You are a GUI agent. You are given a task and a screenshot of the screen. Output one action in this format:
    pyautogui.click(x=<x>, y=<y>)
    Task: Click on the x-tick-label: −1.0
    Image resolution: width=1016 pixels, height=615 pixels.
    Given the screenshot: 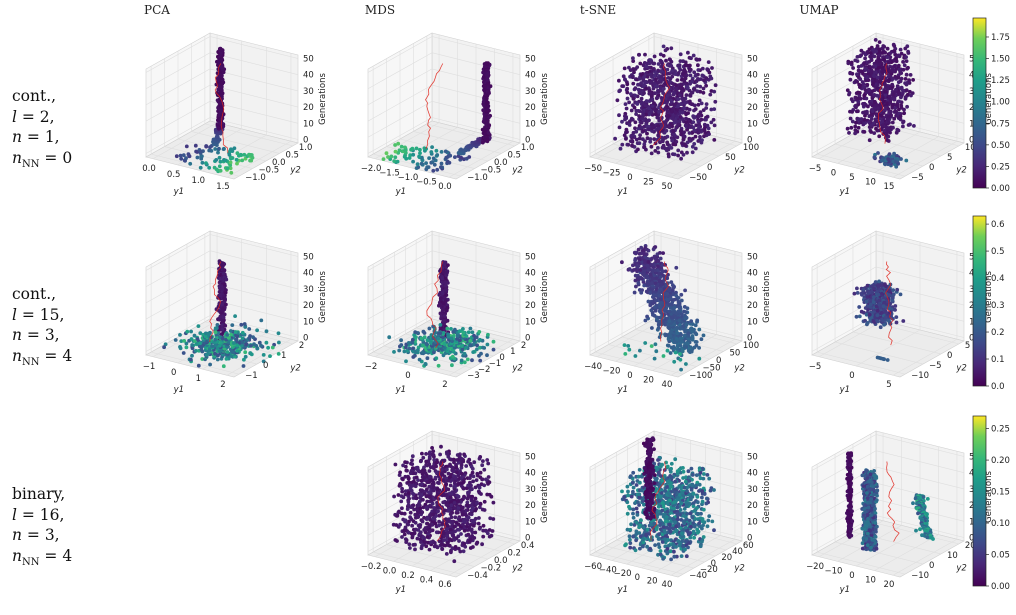 What is the action you would take?
    pyautogui.click(x=408, y=178)
    